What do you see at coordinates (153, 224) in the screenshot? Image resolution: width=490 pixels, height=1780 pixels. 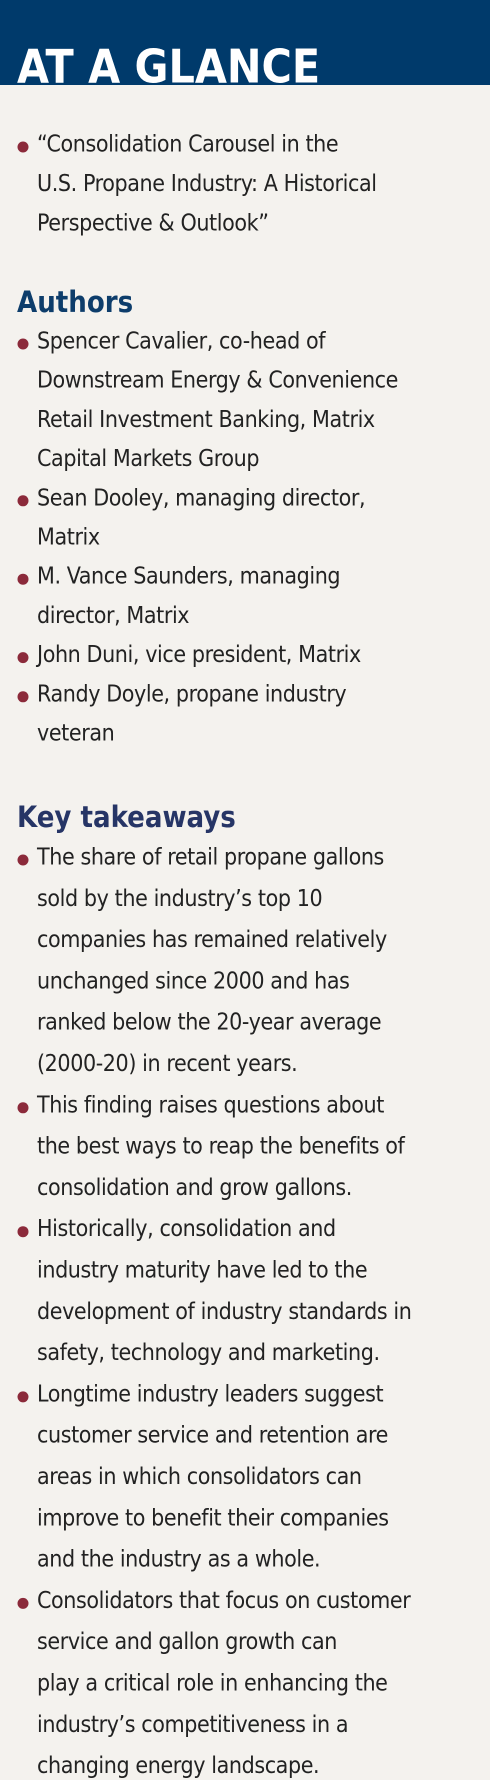 I see `item-line: Perspective & Outlook”` at bounding box center [153, 224].